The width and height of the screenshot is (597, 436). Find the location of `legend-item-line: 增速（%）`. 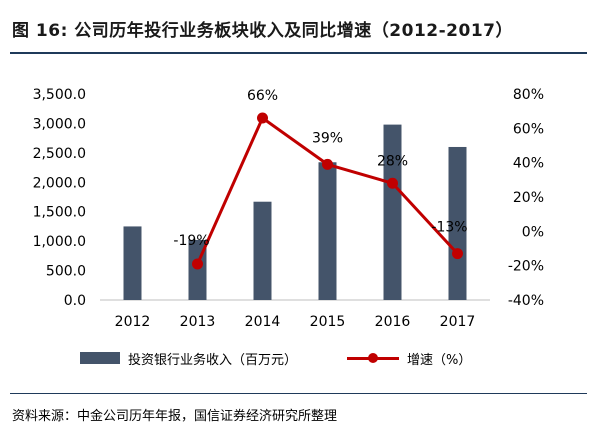

legend-item-line: 增速（%） is located at coordinates (409, 358).